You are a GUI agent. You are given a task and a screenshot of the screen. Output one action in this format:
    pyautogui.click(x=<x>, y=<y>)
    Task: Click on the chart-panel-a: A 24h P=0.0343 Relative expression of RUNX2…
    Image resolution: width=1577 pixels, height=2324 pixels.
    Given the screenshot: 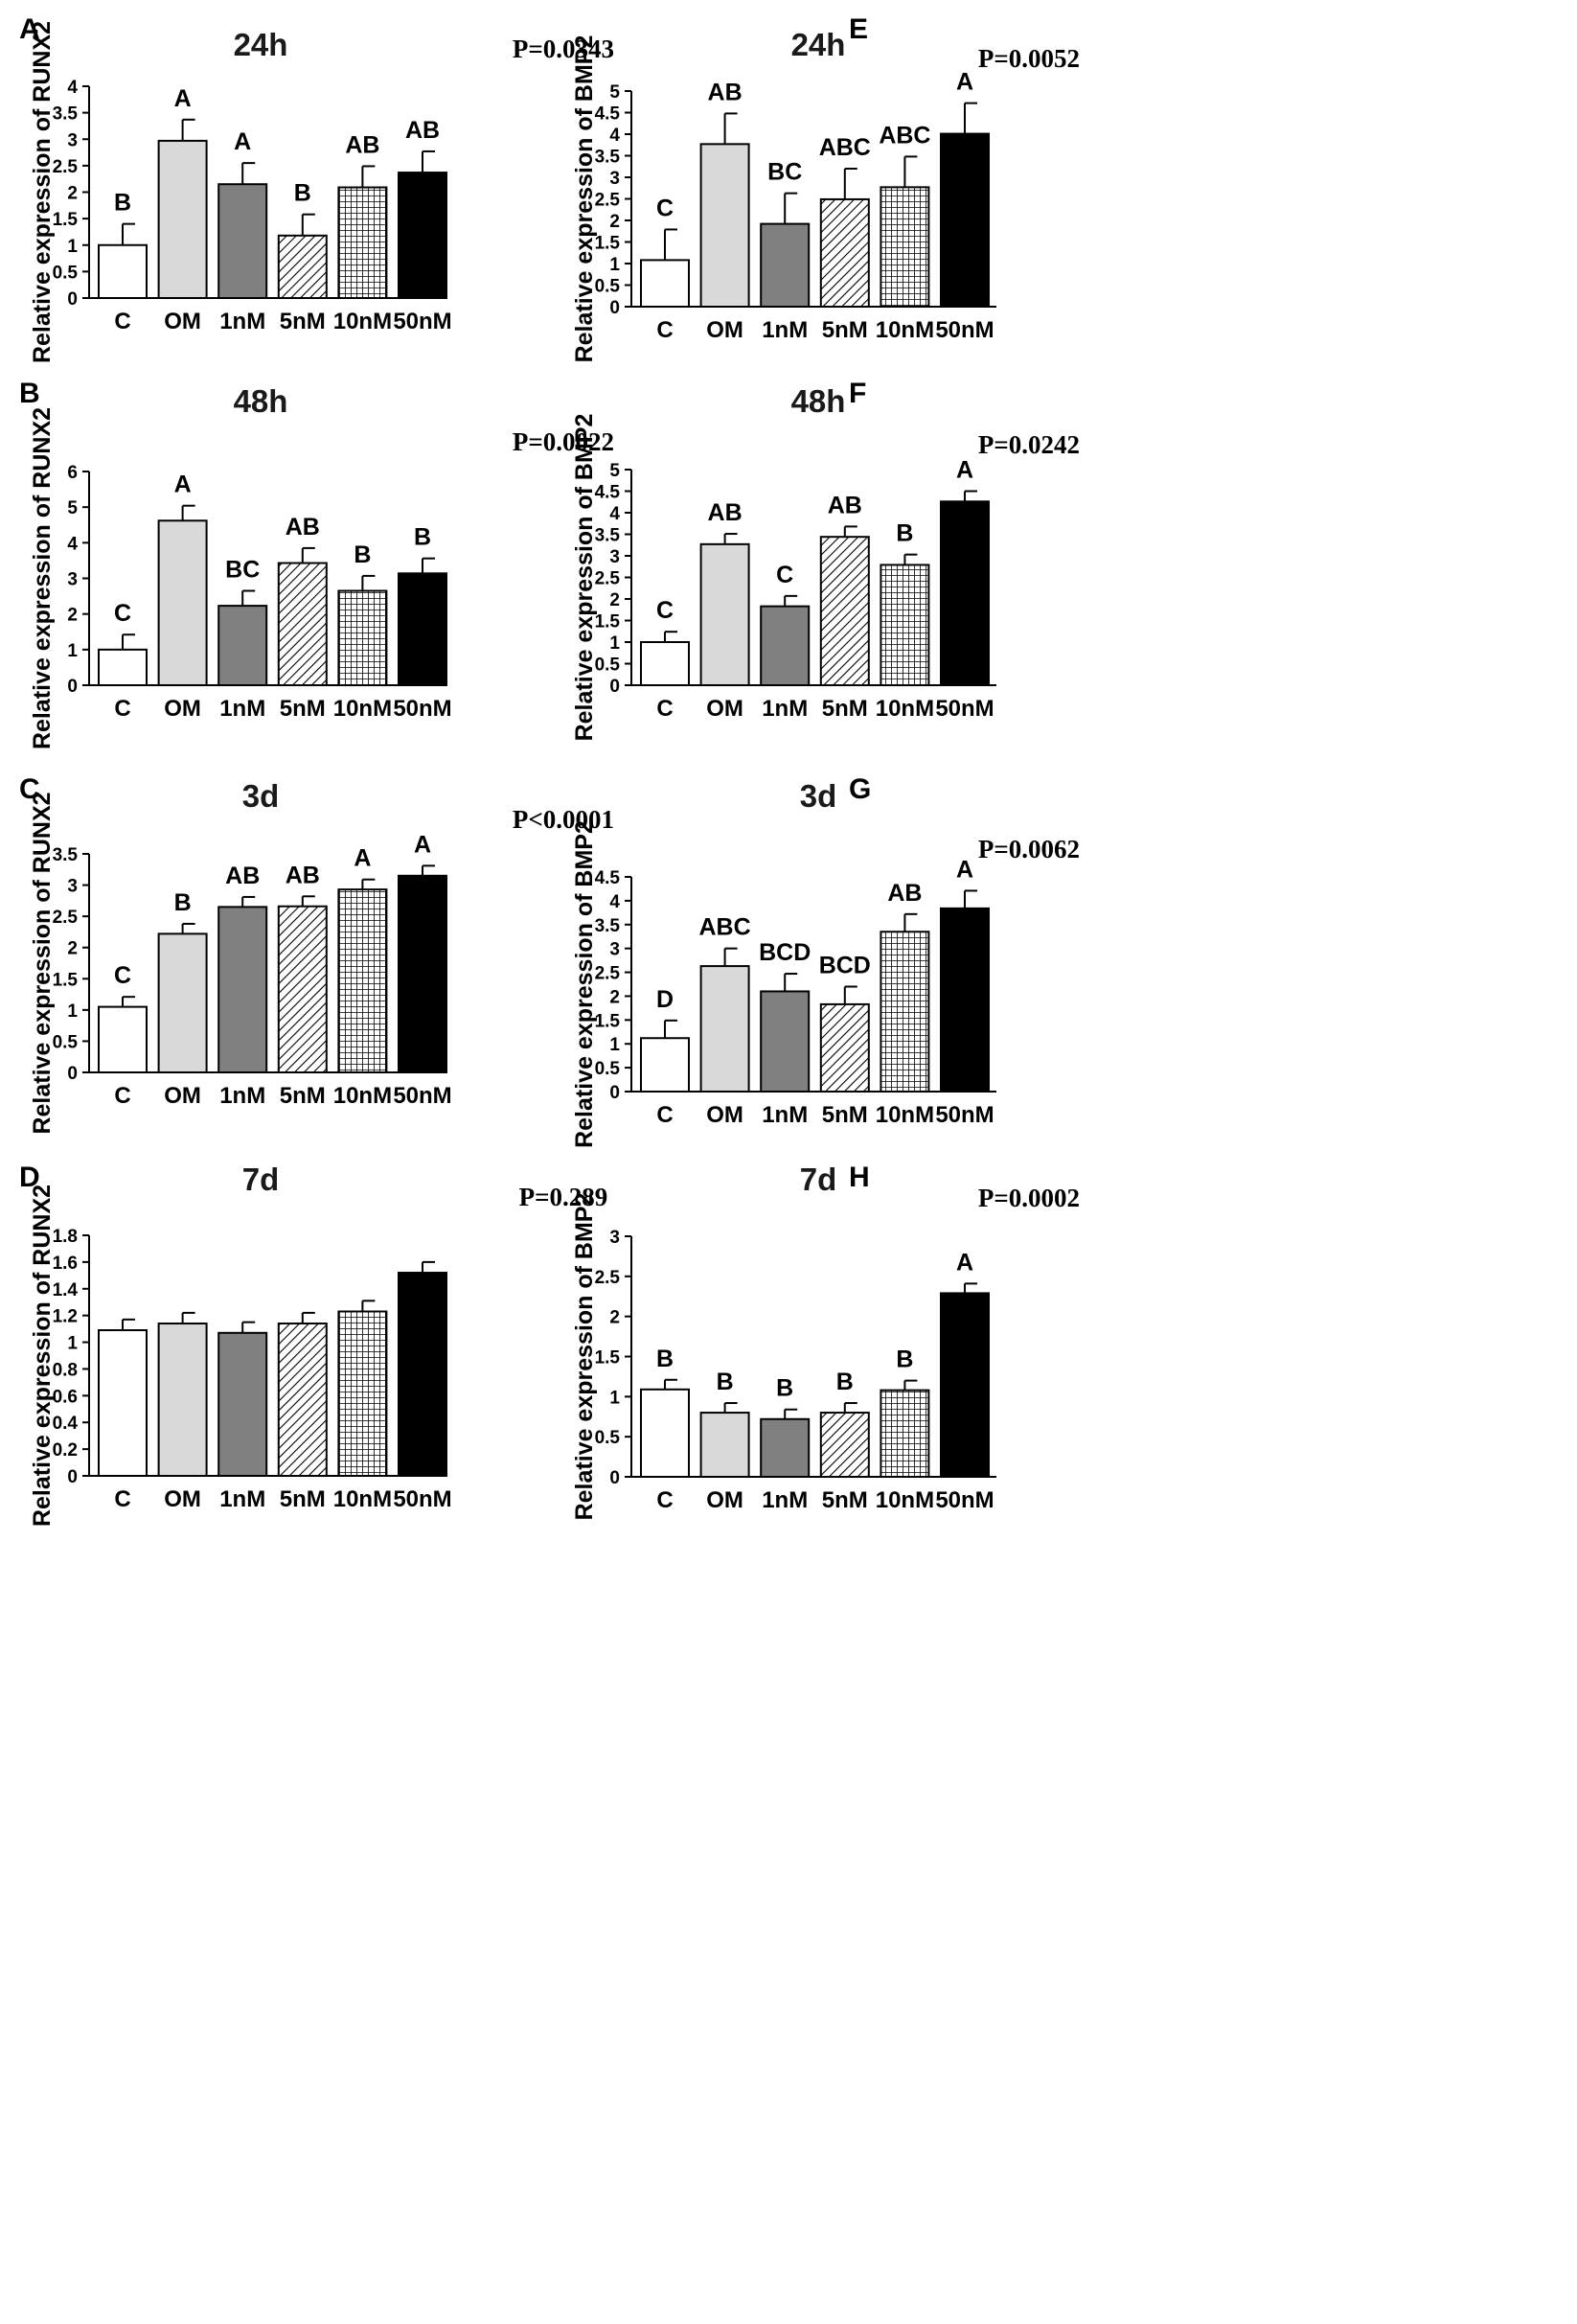 What is the action you would take?
    pyautogui.click(x=316, y=188)
    